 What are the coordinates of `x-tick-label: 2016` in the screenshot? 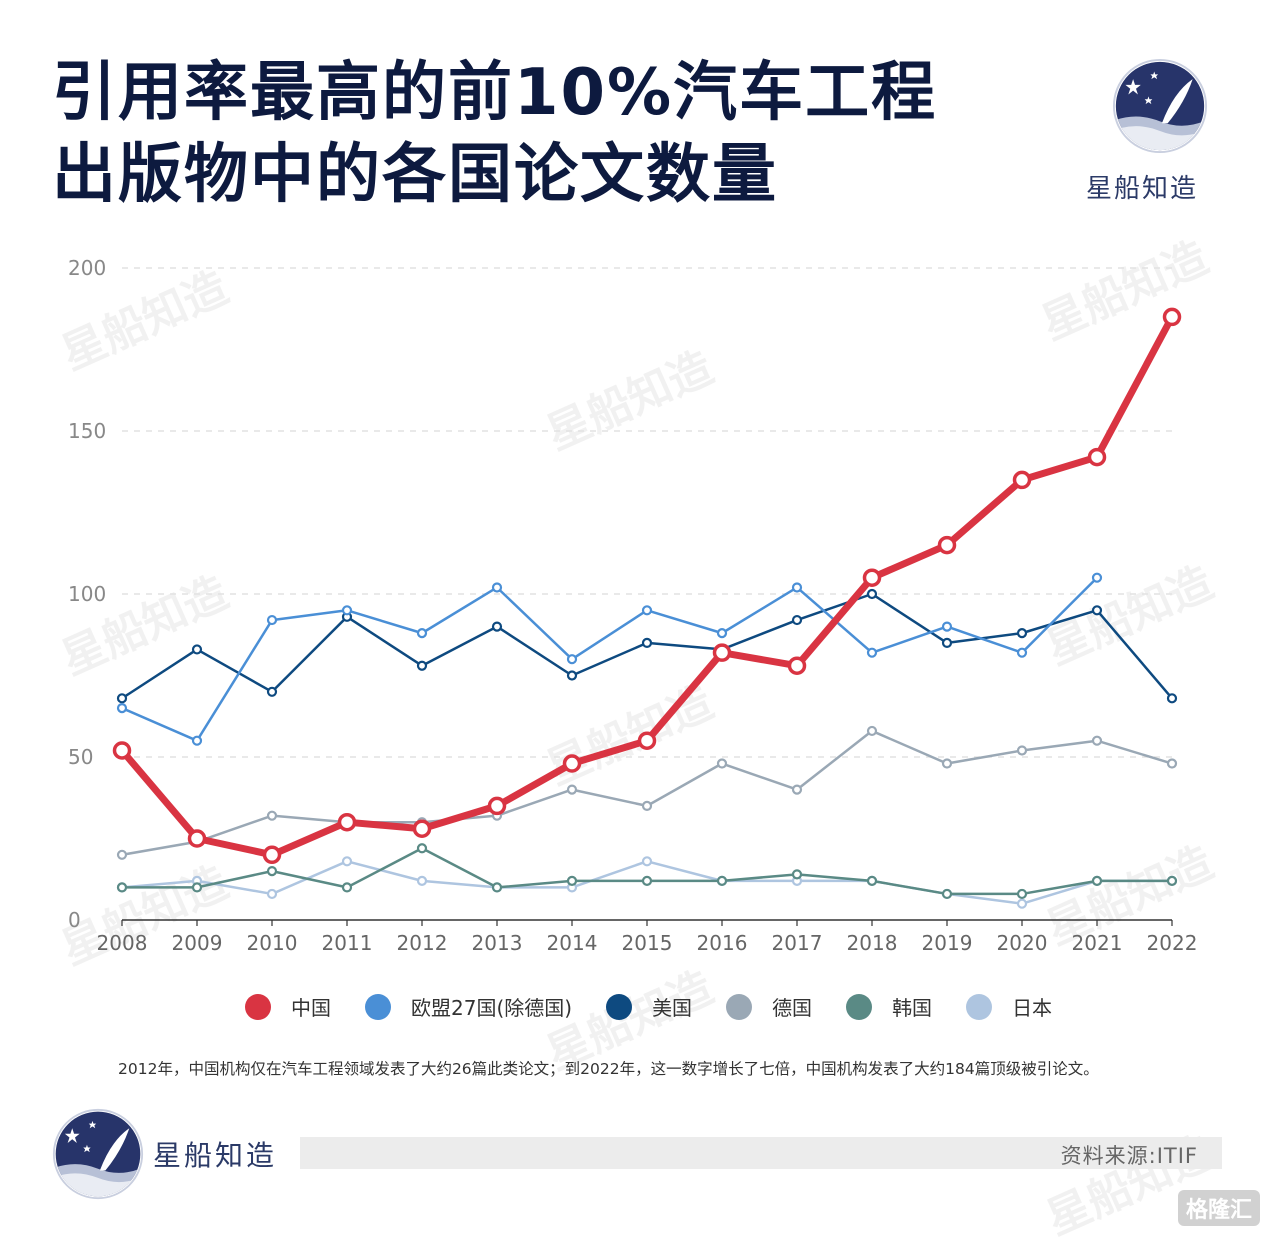 It's located at (722, 943).